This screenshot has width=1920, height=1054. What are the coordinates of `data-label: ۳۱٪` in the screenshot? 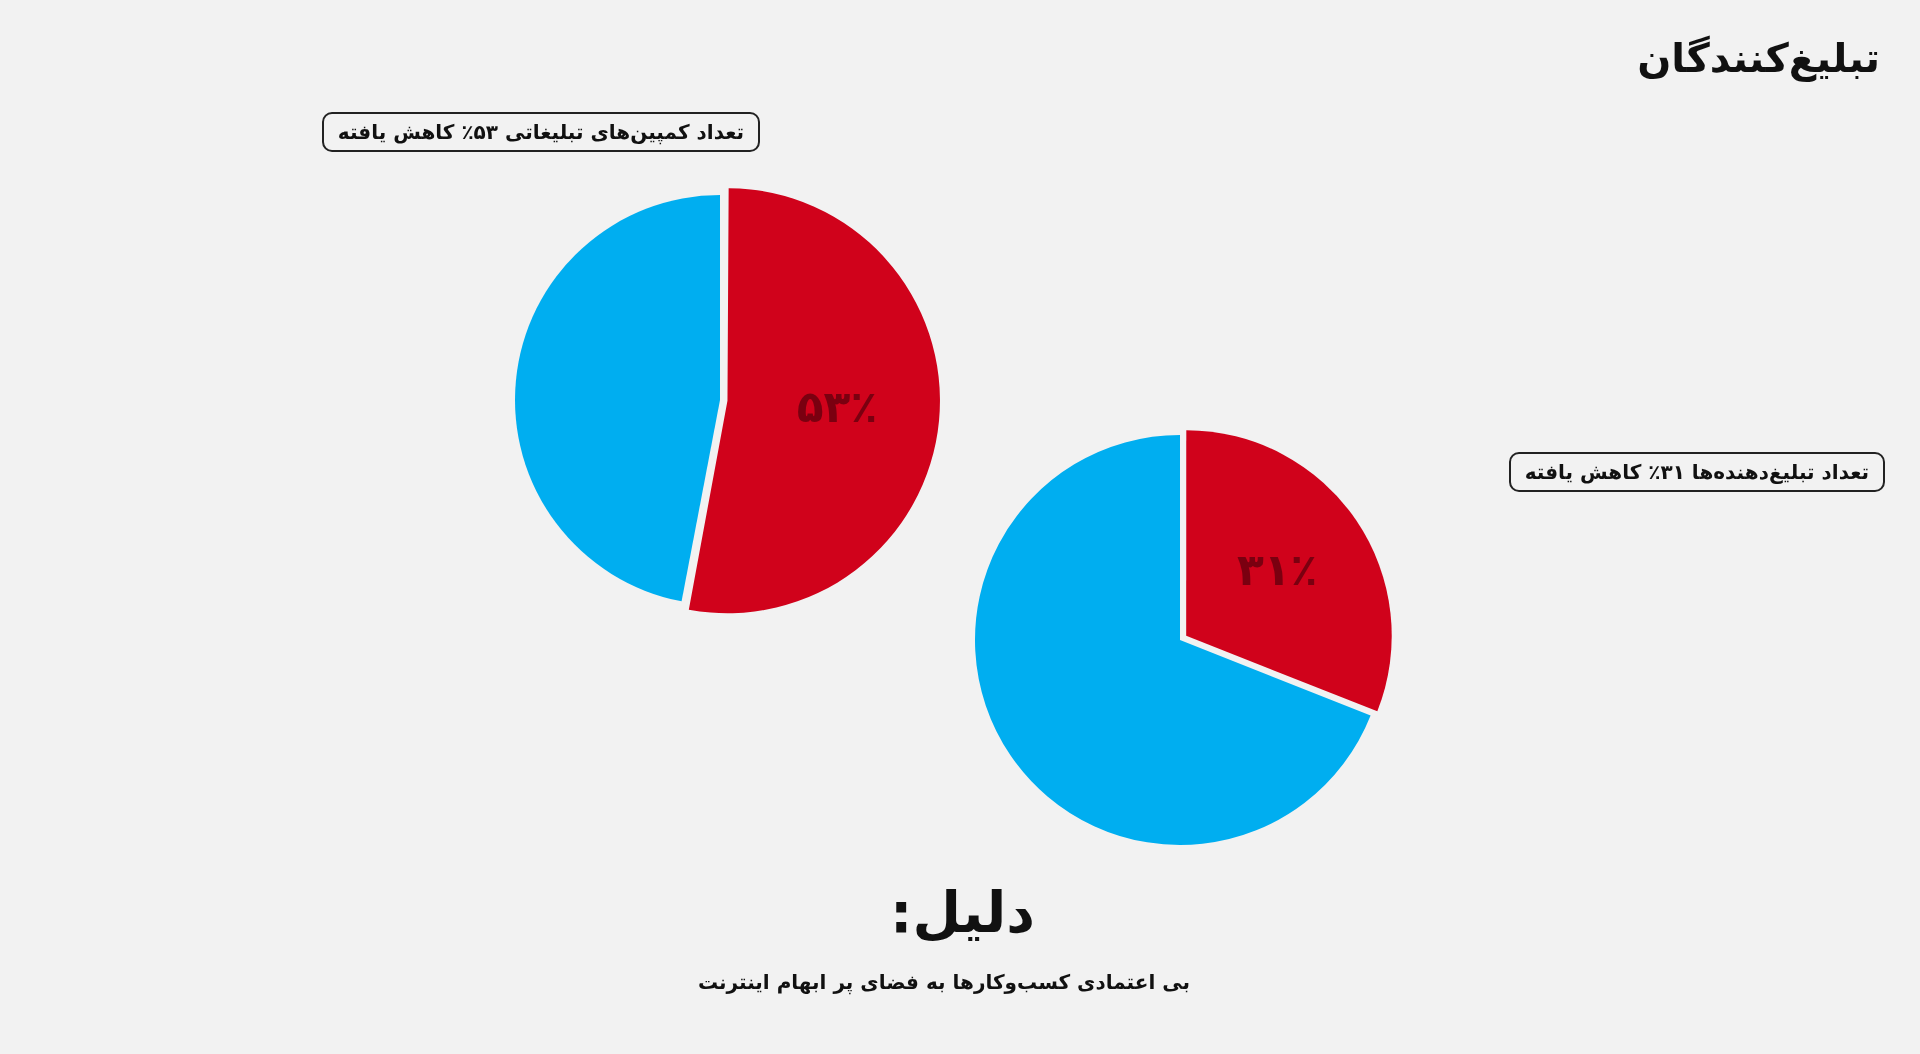 It's located at (1277, 570).